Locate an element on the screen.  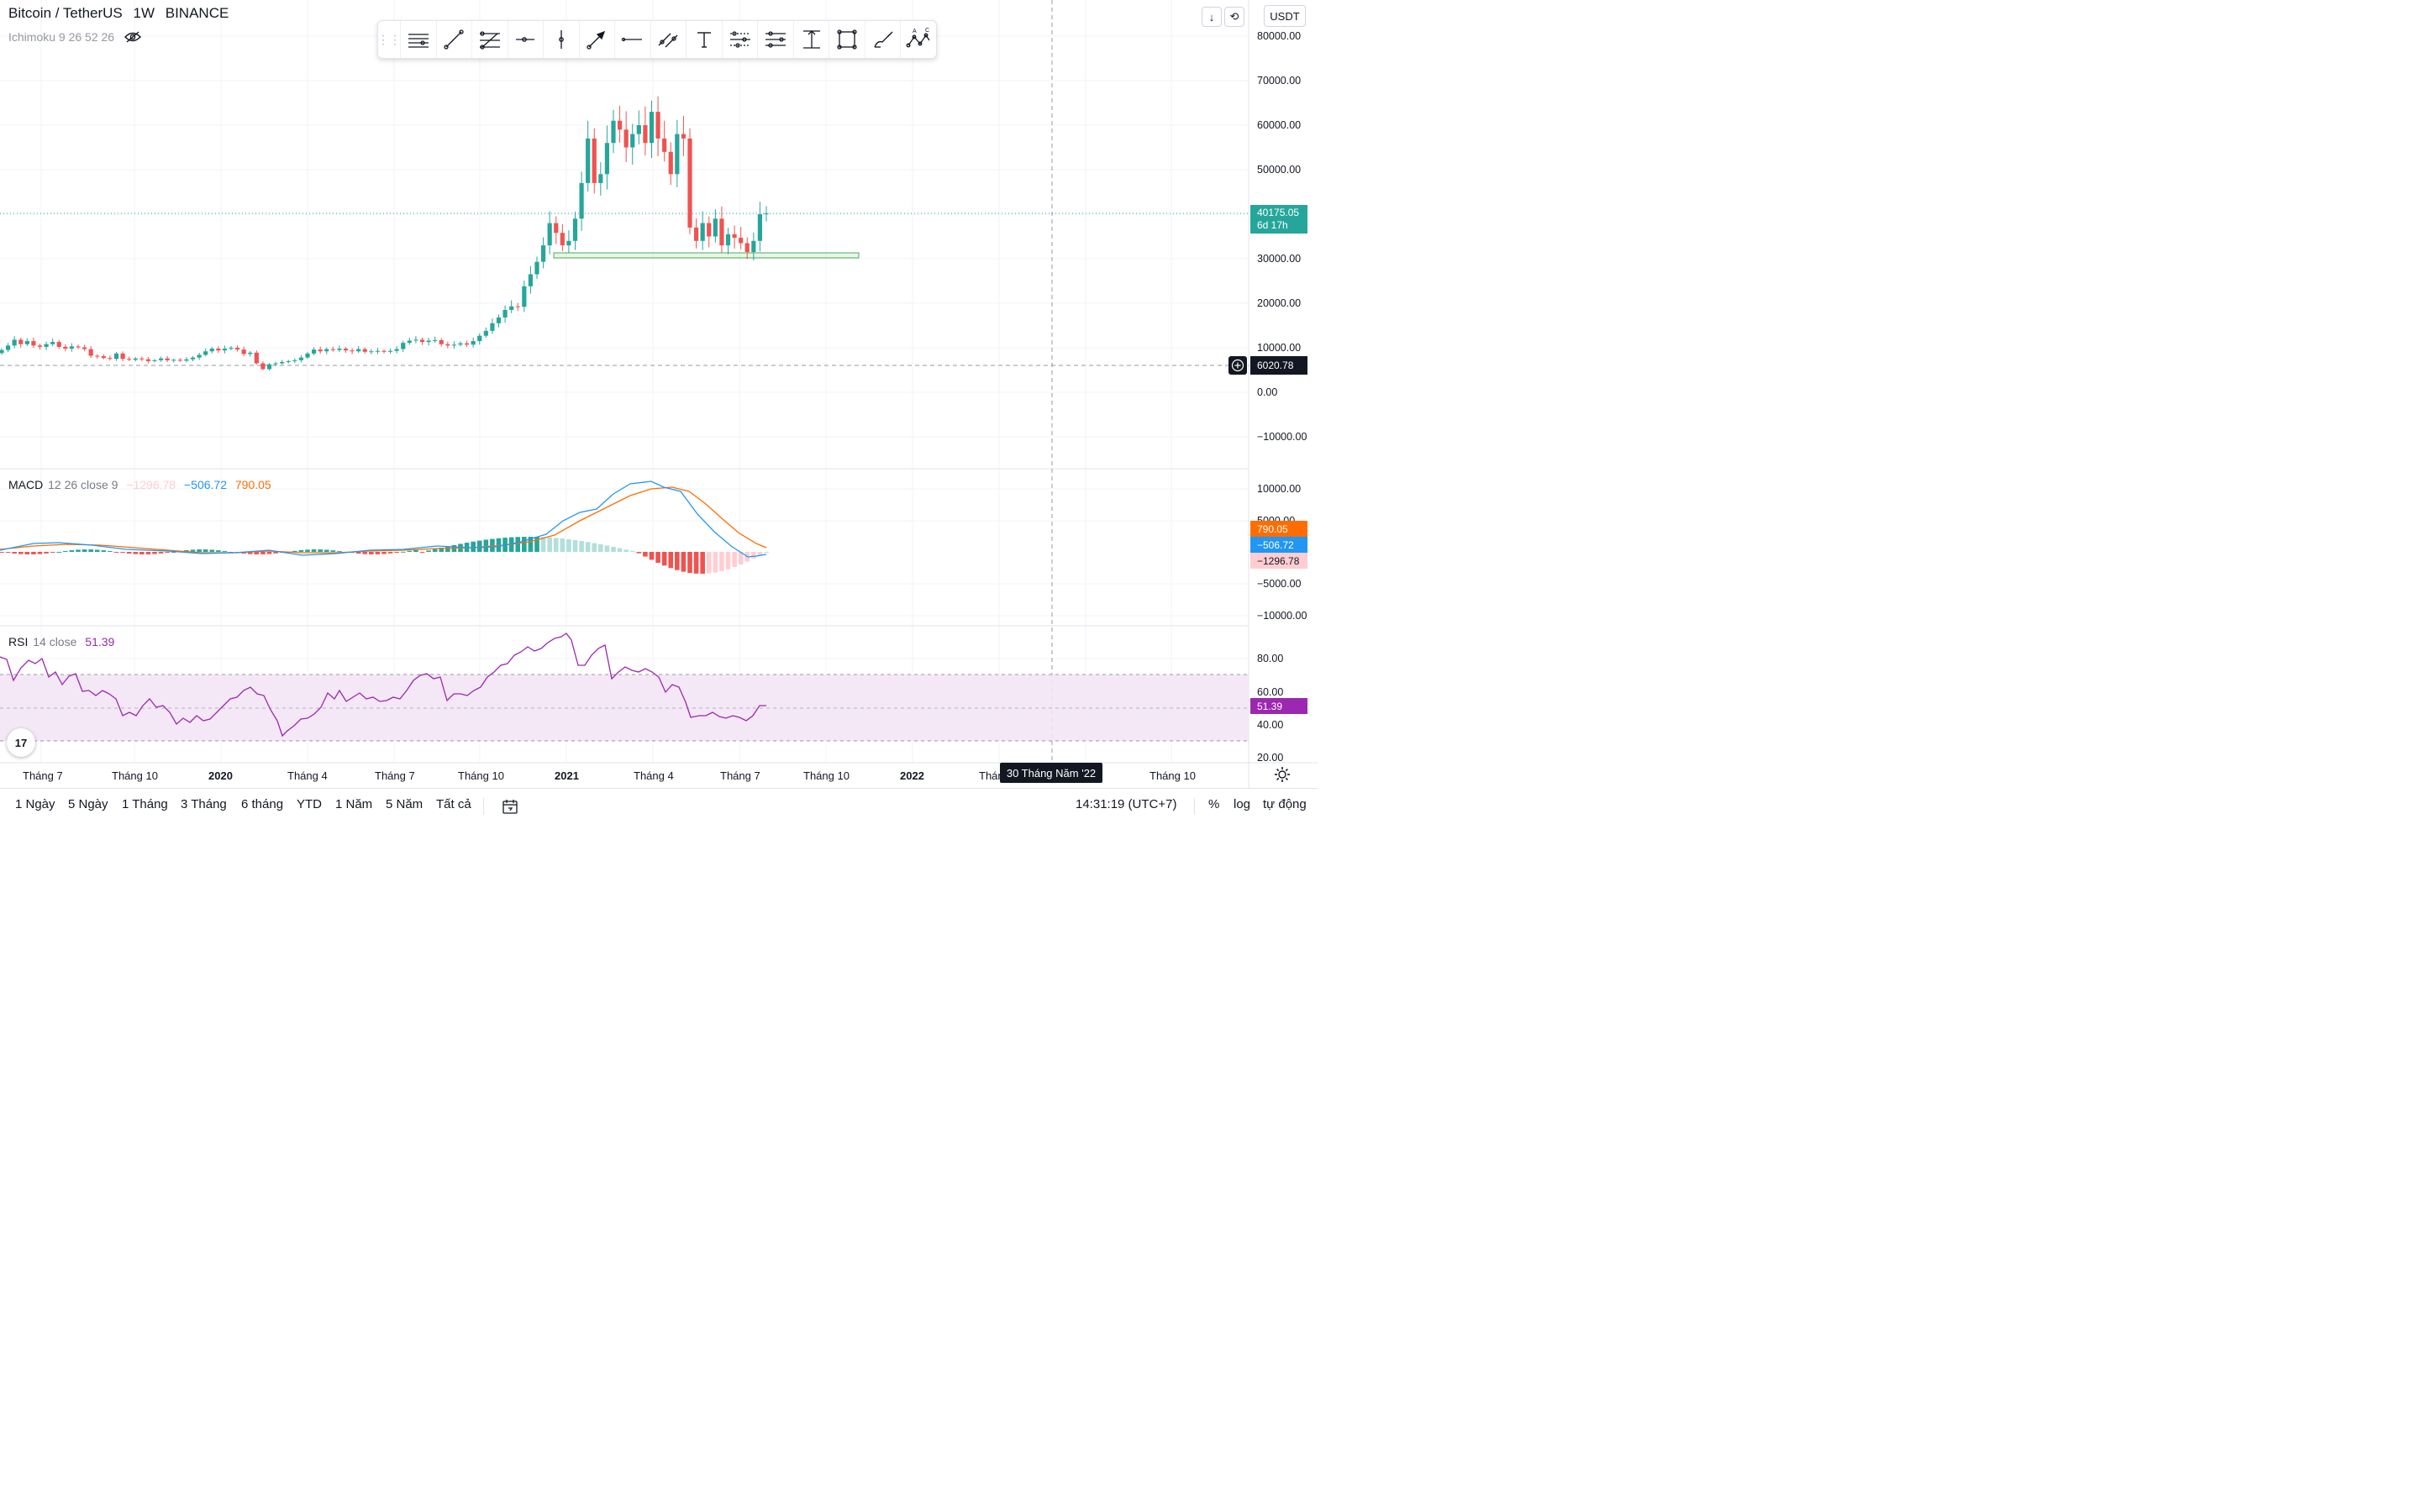
range-5d-button: 5 Ngày is located at coordinates (88, 804).